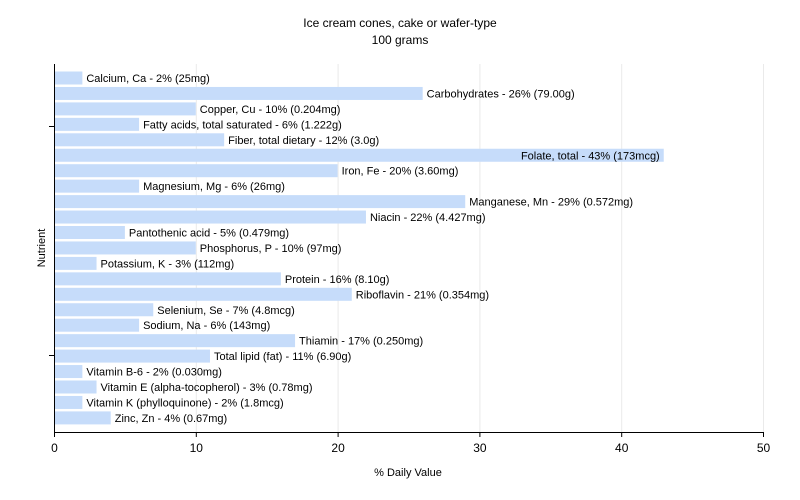  I want to click on bar-label-13: Protein - 16% (8.10g), so click(337, 280).